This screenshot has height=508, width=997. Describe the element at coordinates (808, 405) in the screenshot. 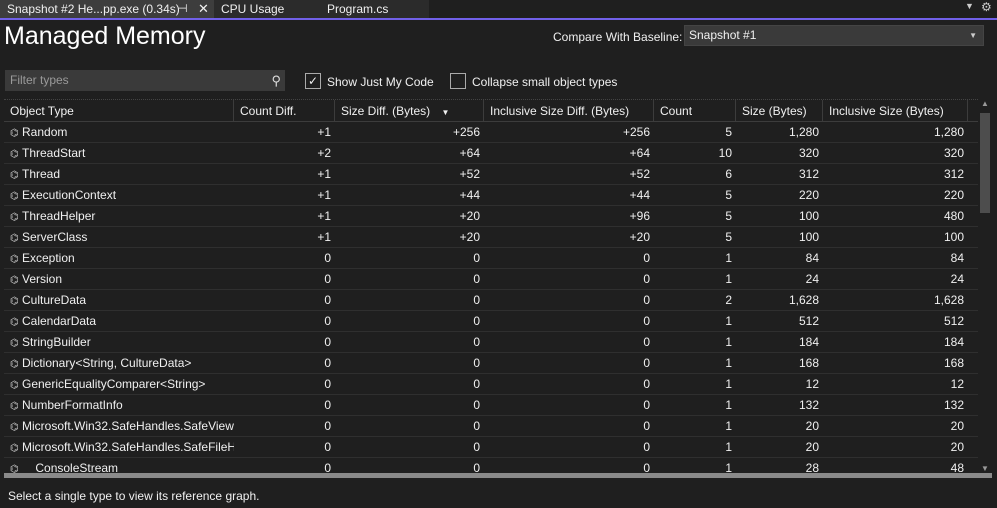

I see `cell-size: 132` at that location.